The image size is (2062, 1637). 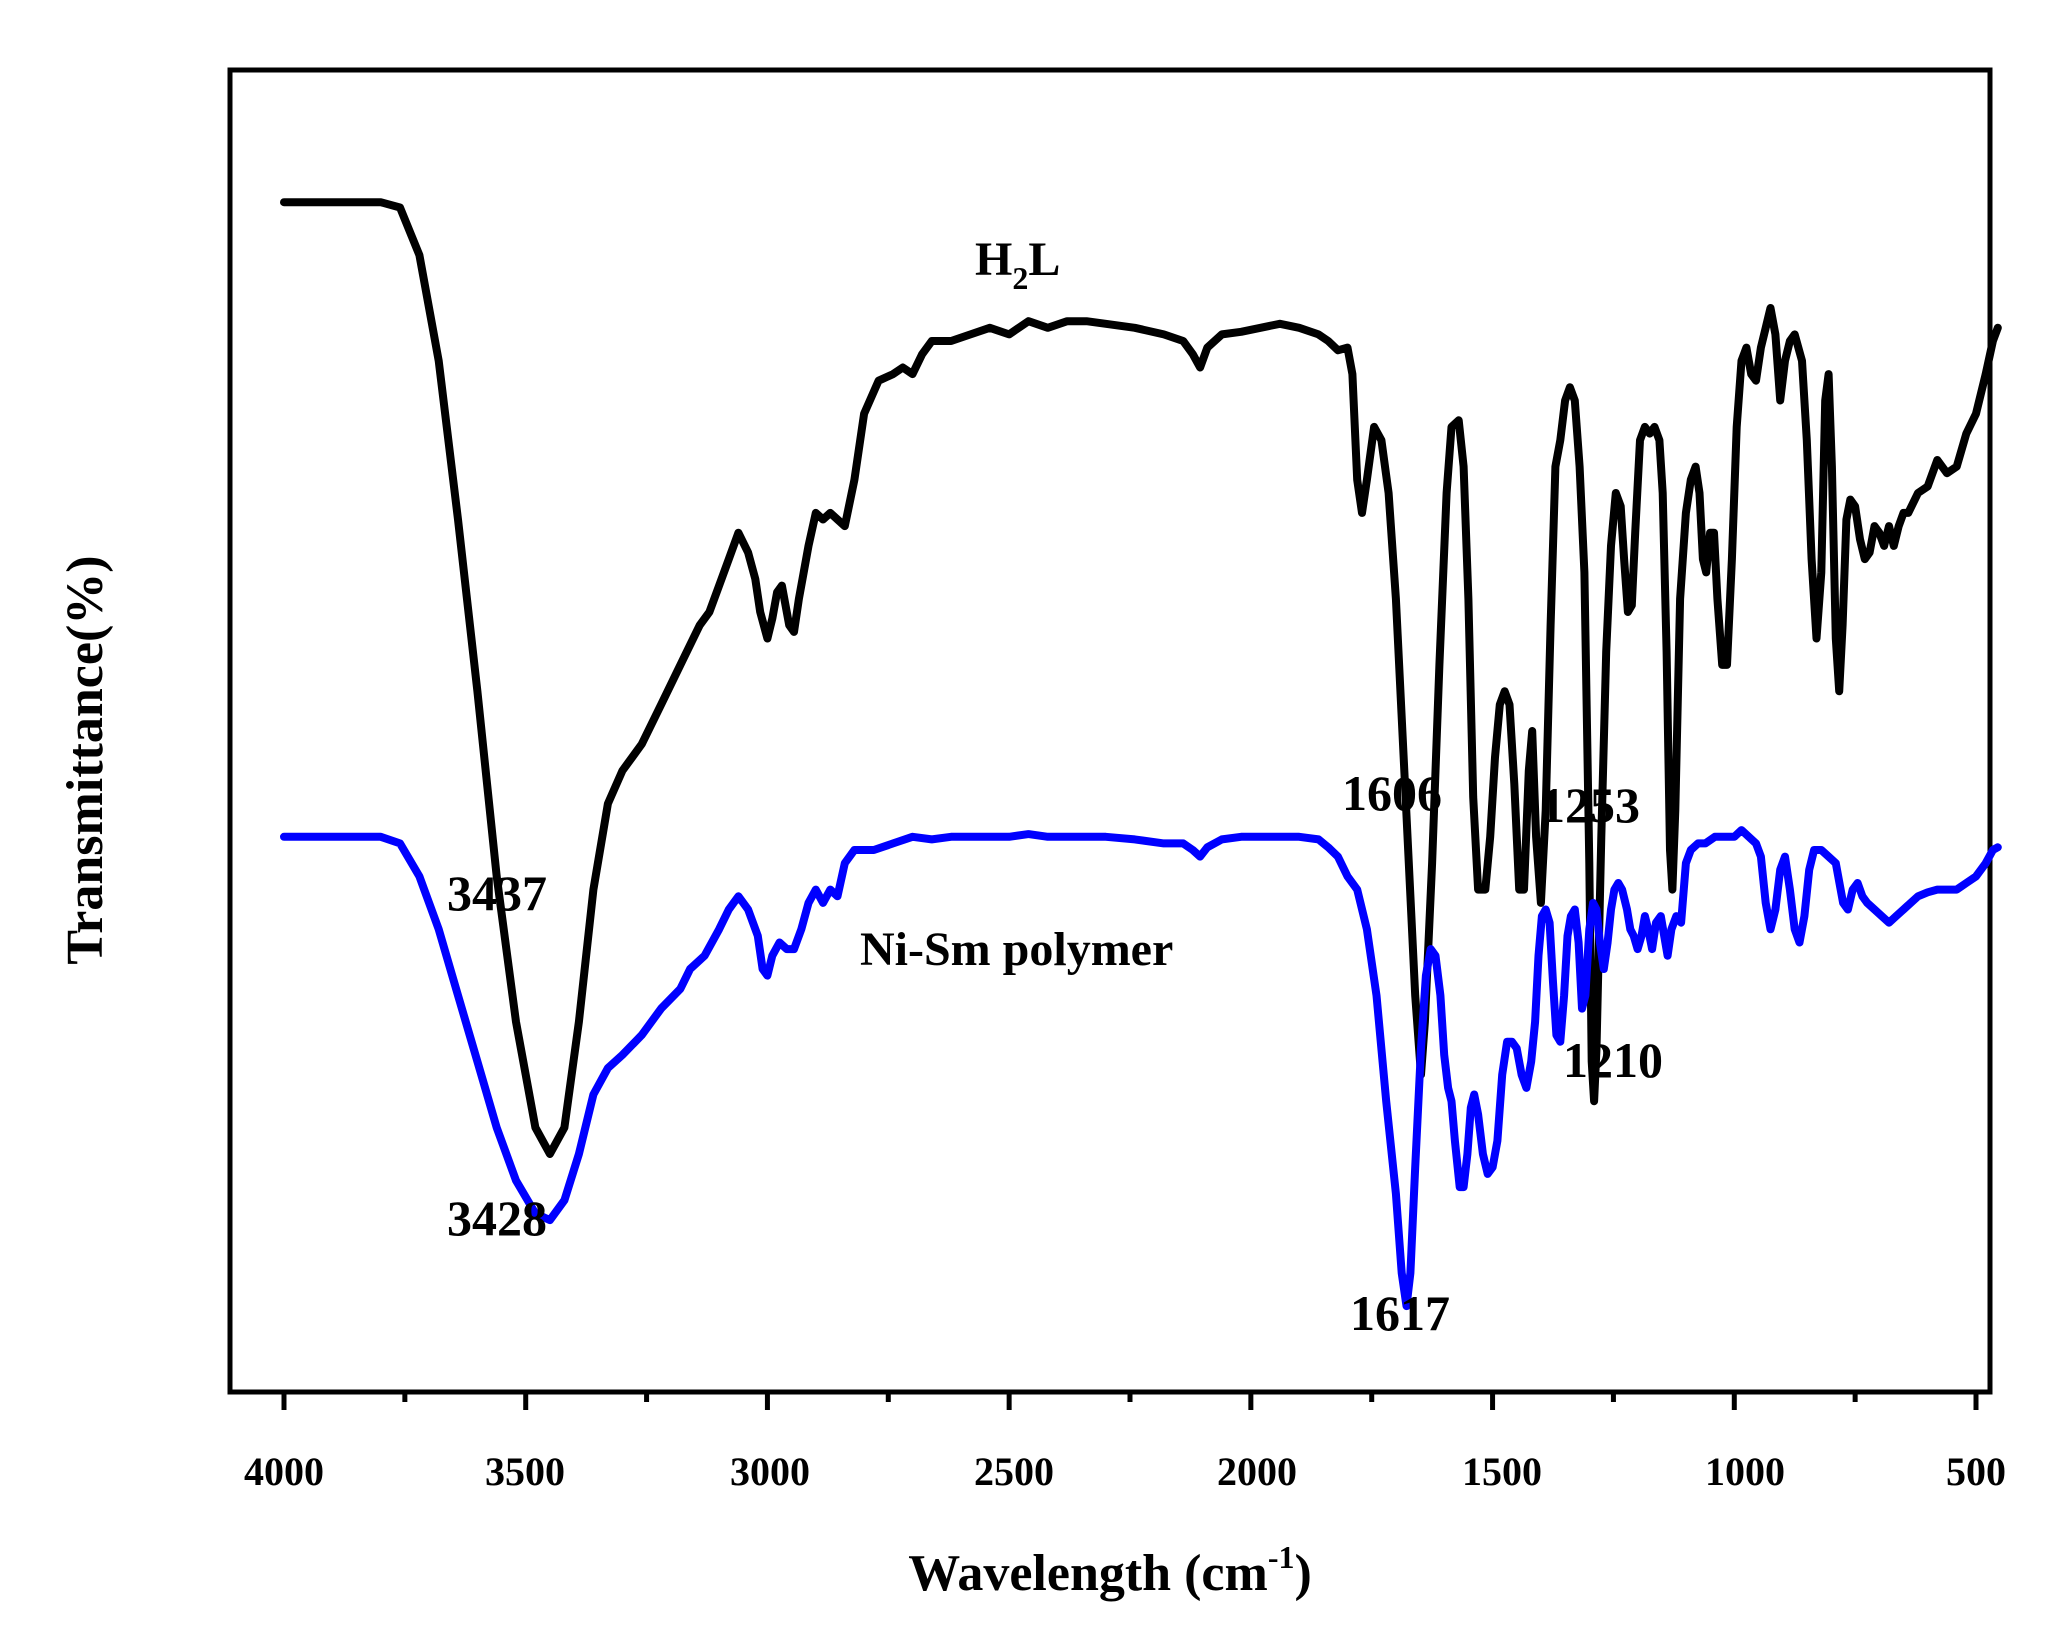 What do you see at coordinates (1130, 1401) in the screenshot?
I see `x-ticks` at bounding box center [1130, 1401].